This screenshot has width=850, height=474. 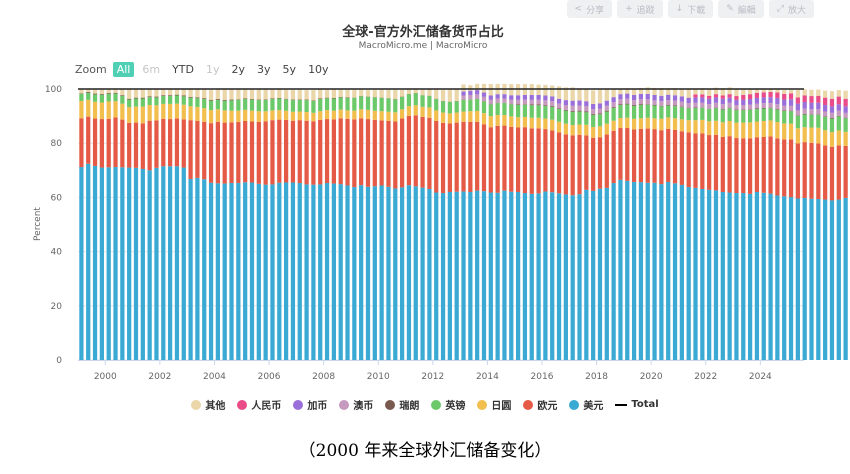 I want to click on zoom-ytd-button: YTD, so click(x=183, y=69).